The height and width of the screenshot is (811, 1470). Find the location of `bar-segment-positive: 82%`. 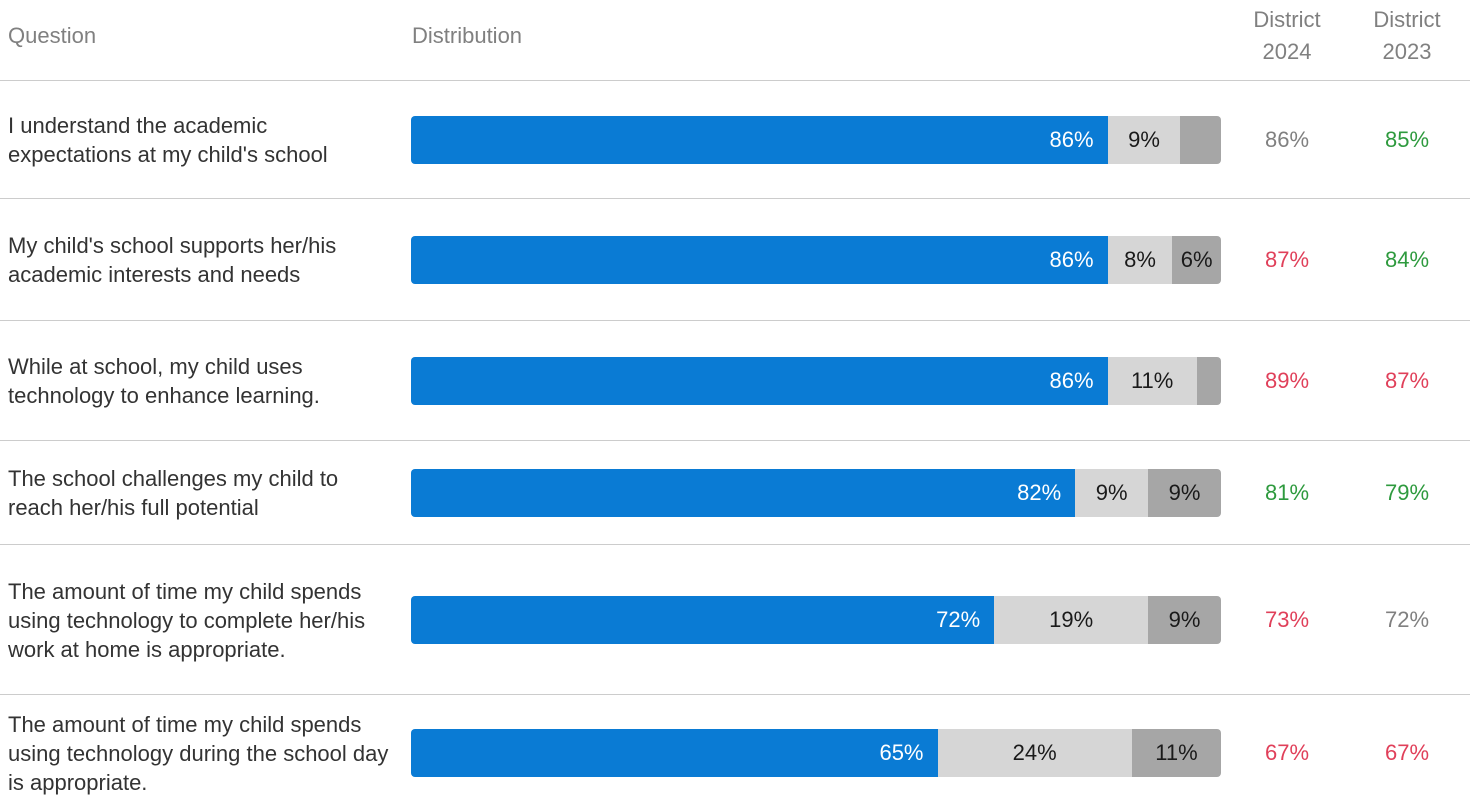

bar-segment-positive: 82% is located at coordinates (743, 493).